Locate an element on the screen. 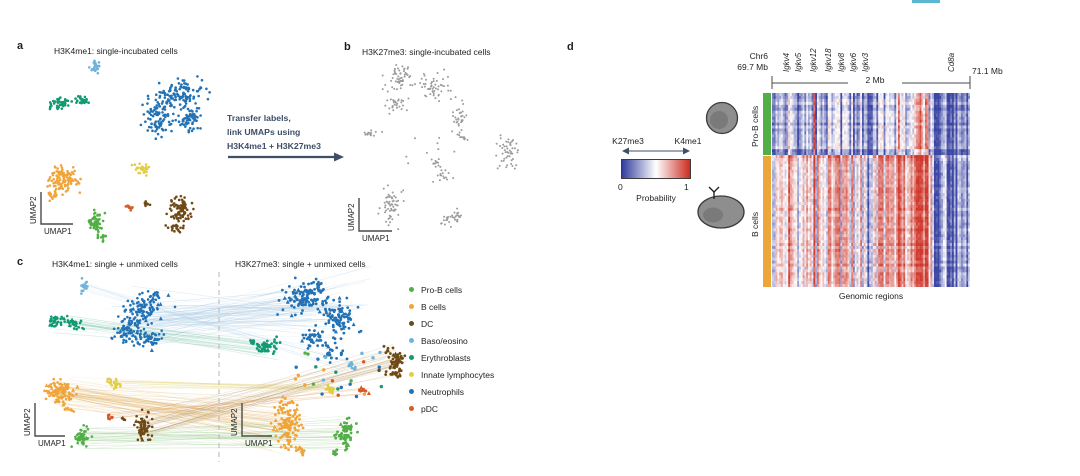 This screenshot has height=476, width=1080. gene-label-igkv18: Igkv18 is located at coordinates (829, 60).